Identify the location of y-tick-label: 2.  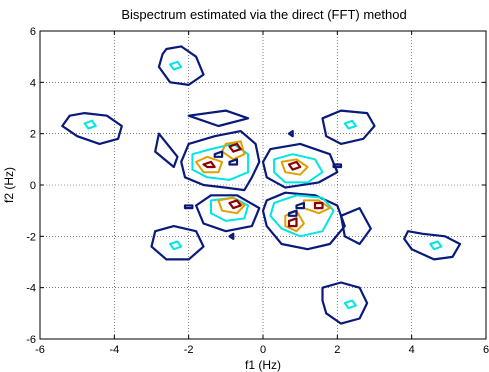
(33, 135).